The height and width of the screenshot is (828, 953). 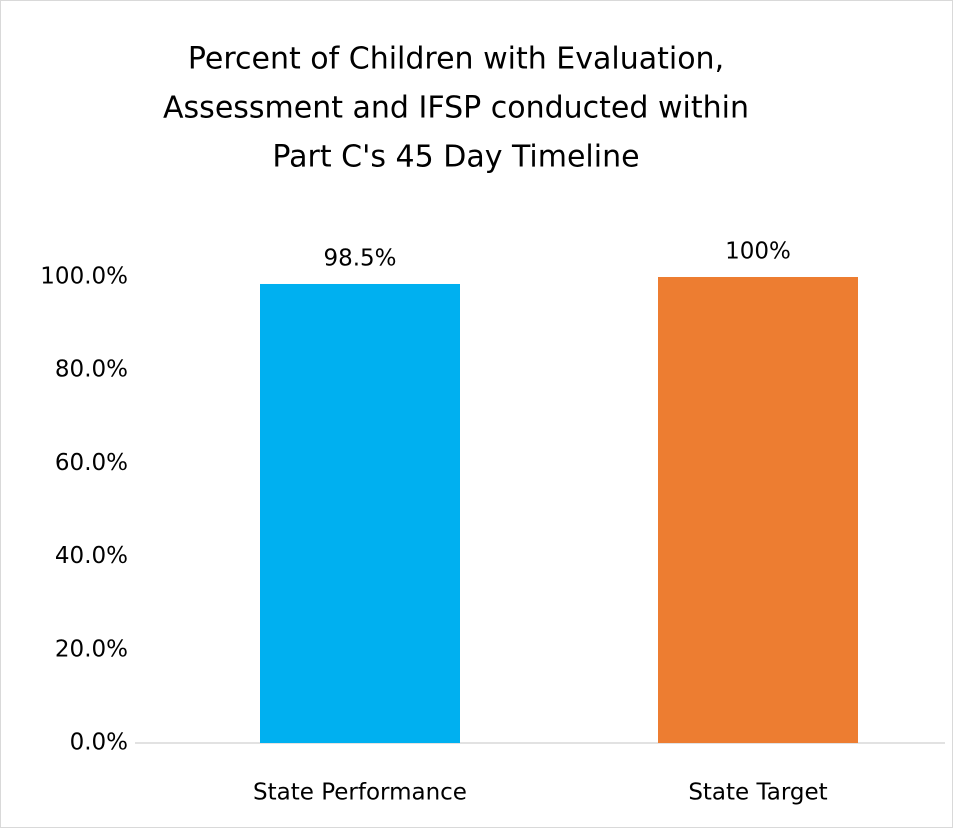 What do you see at coordinates (91, 649) in the screenshot?
I see `y-tick-label: 20.0%` at bounding box center [91, 649].